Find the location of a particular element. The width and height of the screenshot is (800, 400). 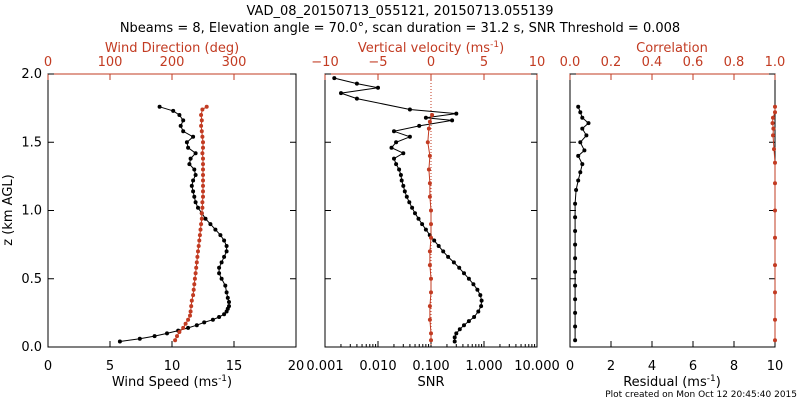

wind-speed-label-sup: -1 is located at coordinates (222, 379).